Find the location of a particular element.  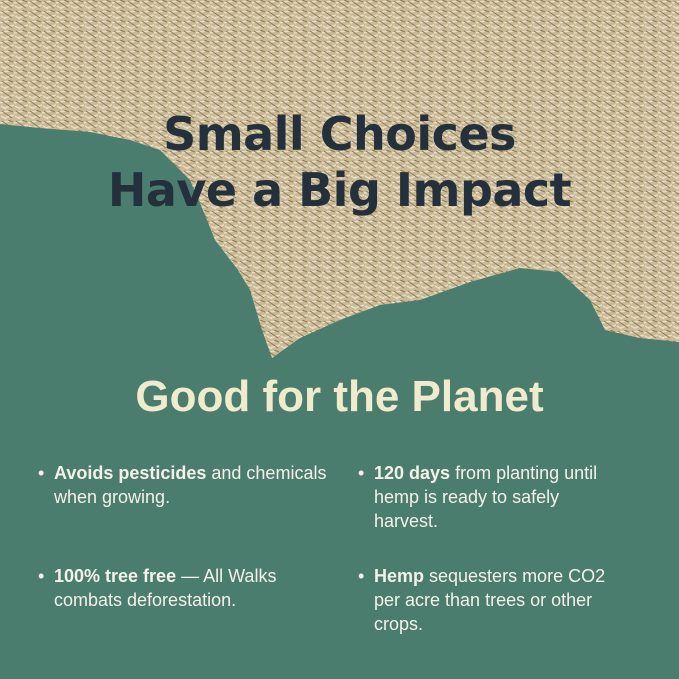

headline-line-2: Have a Big Impact is located at coordinates (339, 190).